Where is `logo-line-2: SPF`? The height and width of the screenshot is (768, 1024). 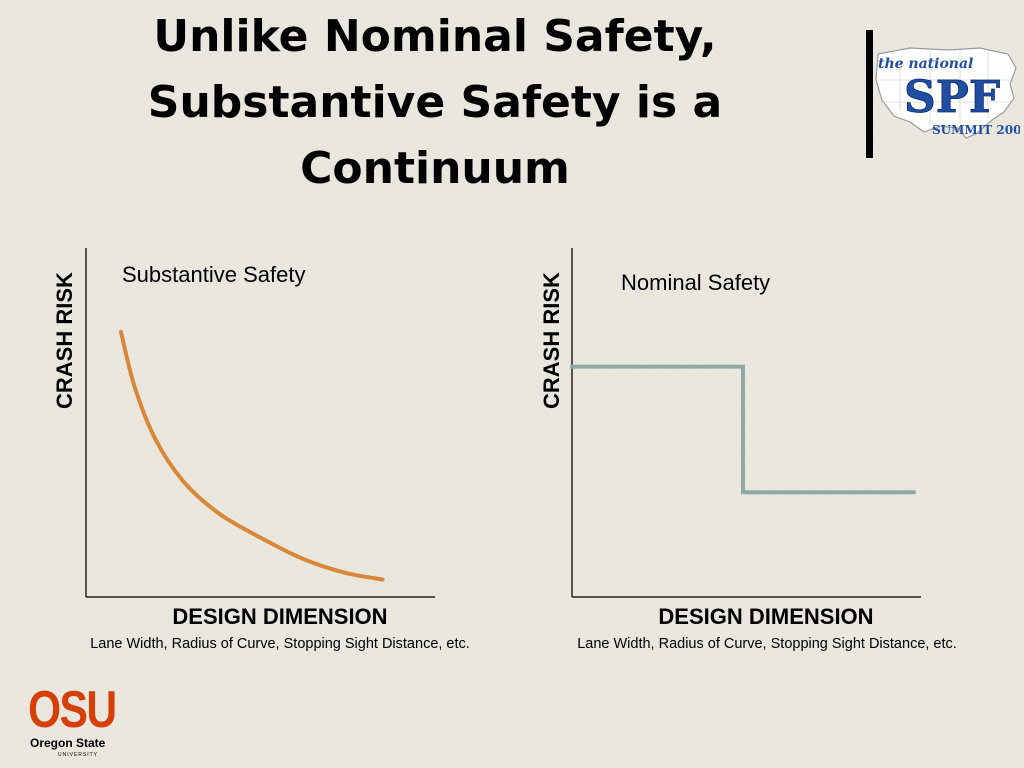 logo-line-2: SPF is located at coordinates (952, 97).